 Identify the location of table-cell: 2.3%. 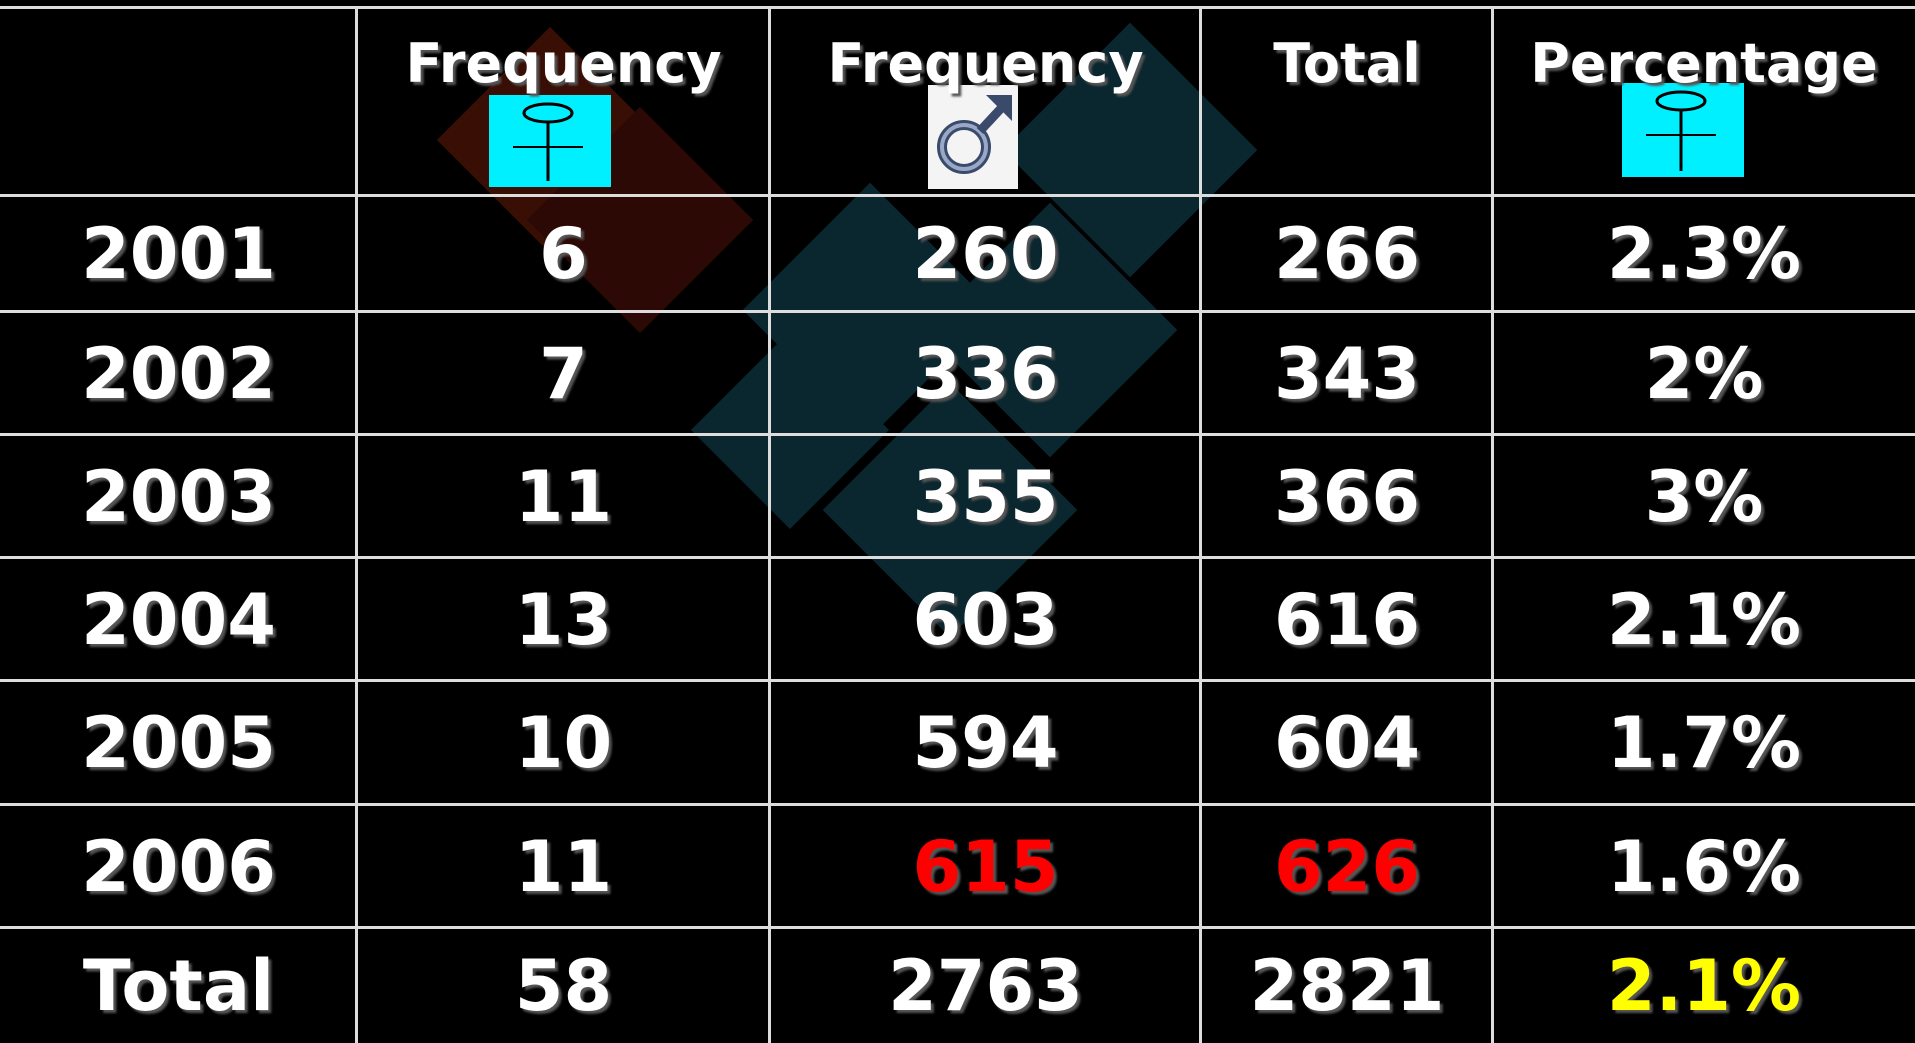
(1704, 254).